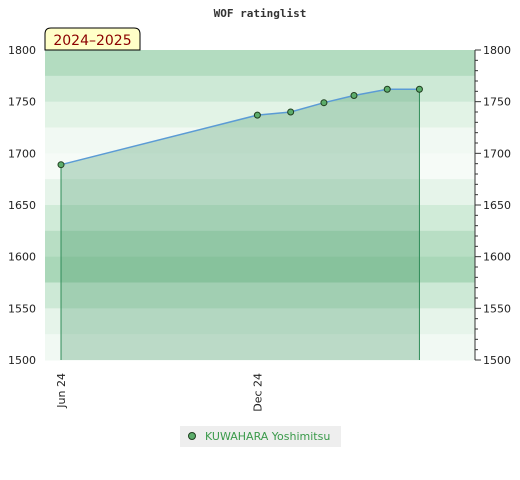 This screenshot has width=520, height=480. I want to click on x-tick-label: Jun 24, so click(61, 391).